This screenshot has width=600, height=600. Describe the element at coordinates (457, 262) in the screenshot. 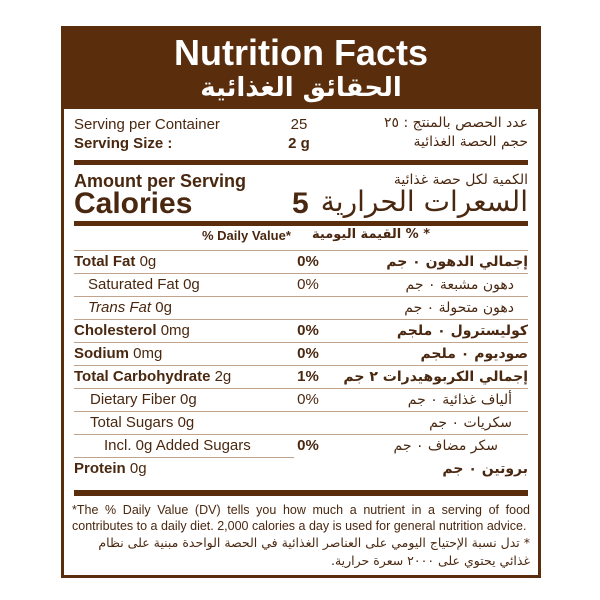

I see `nutrient-name-ar: إجمالي الدهون ٠ جم` at that location.